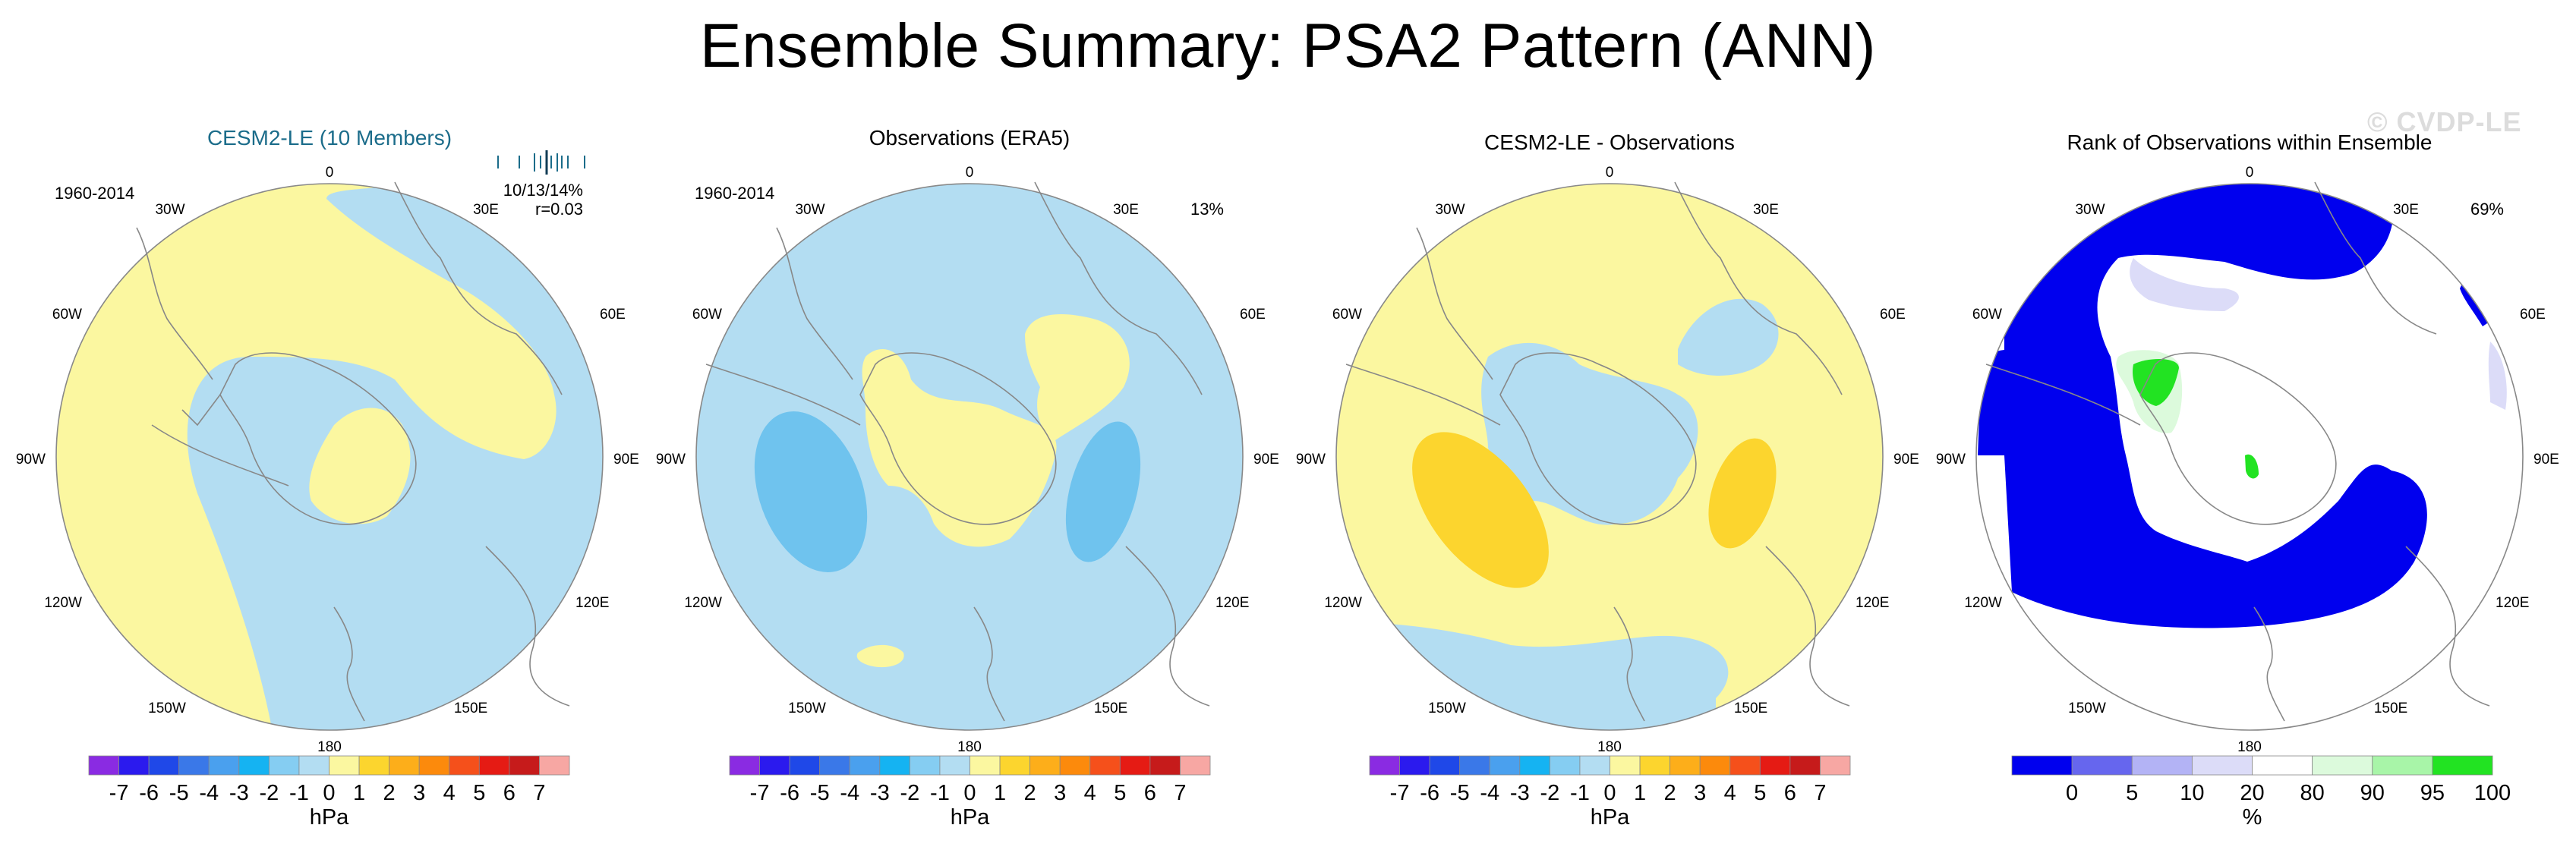 This screenshot has width=2576, height=847. Describe the element at coordinates (849, 793) in the screenshot. I see `colorbar-tick-label: -4` at that location.